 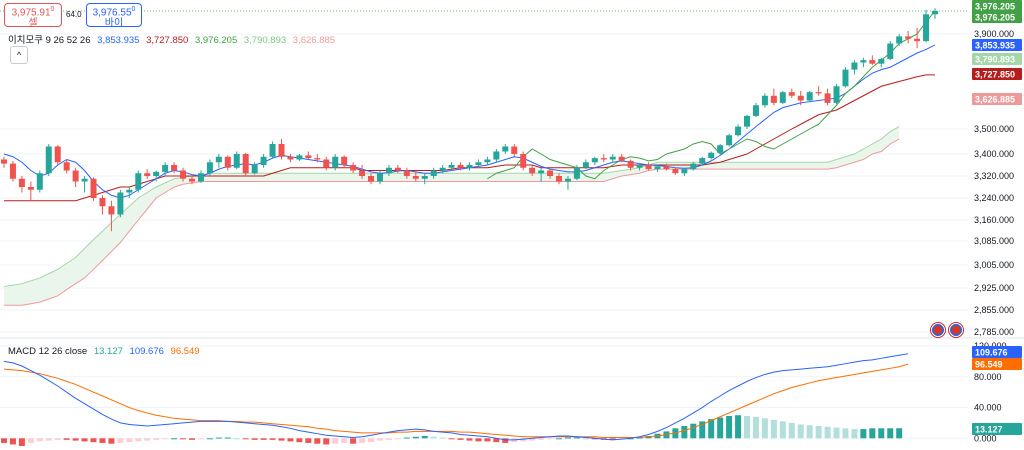 What do you see at coordinates (106, 351) in the screenshot?
I see `macd-legend: MACD 12 26 close 13.127 109.676 96.549` at bounding box center [106, 351].